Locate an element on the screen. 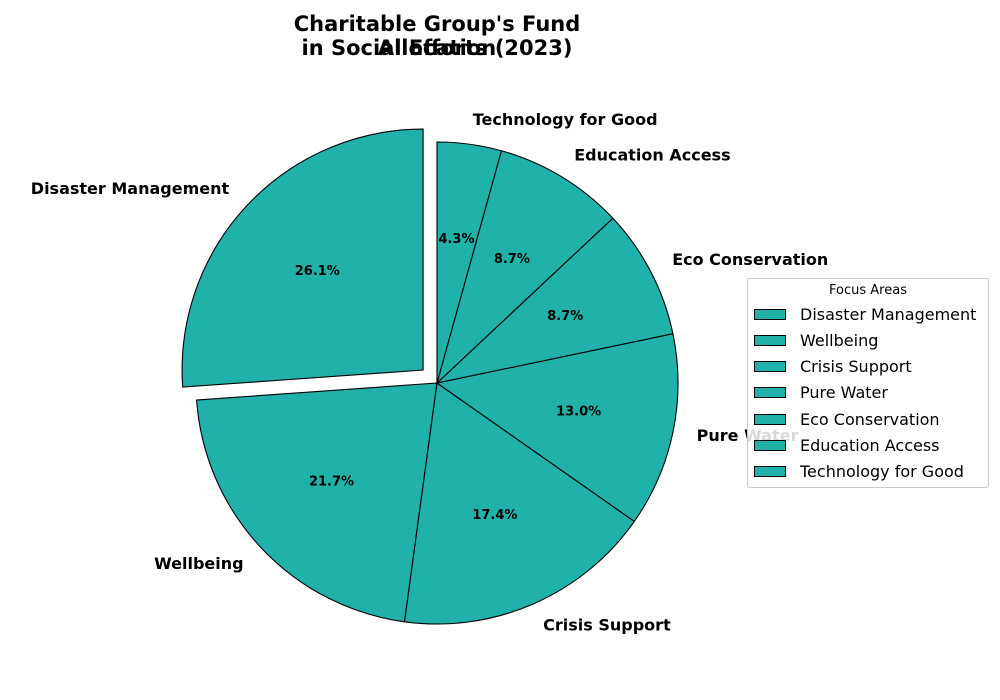  slice-label-technology-for-good: Technology for Good is located at coordinates (565, 119).